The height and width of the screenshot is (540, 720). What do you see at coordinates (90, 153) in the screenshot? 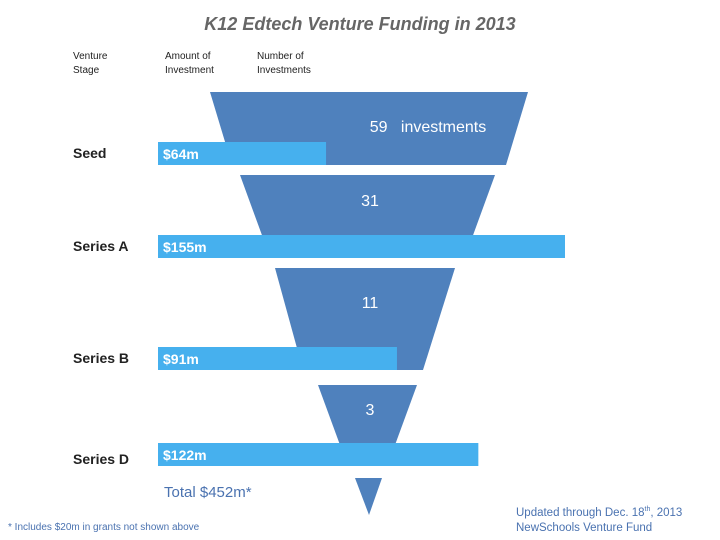
I see `stage-label-seed: Seed` at bounding box center [90, 153].